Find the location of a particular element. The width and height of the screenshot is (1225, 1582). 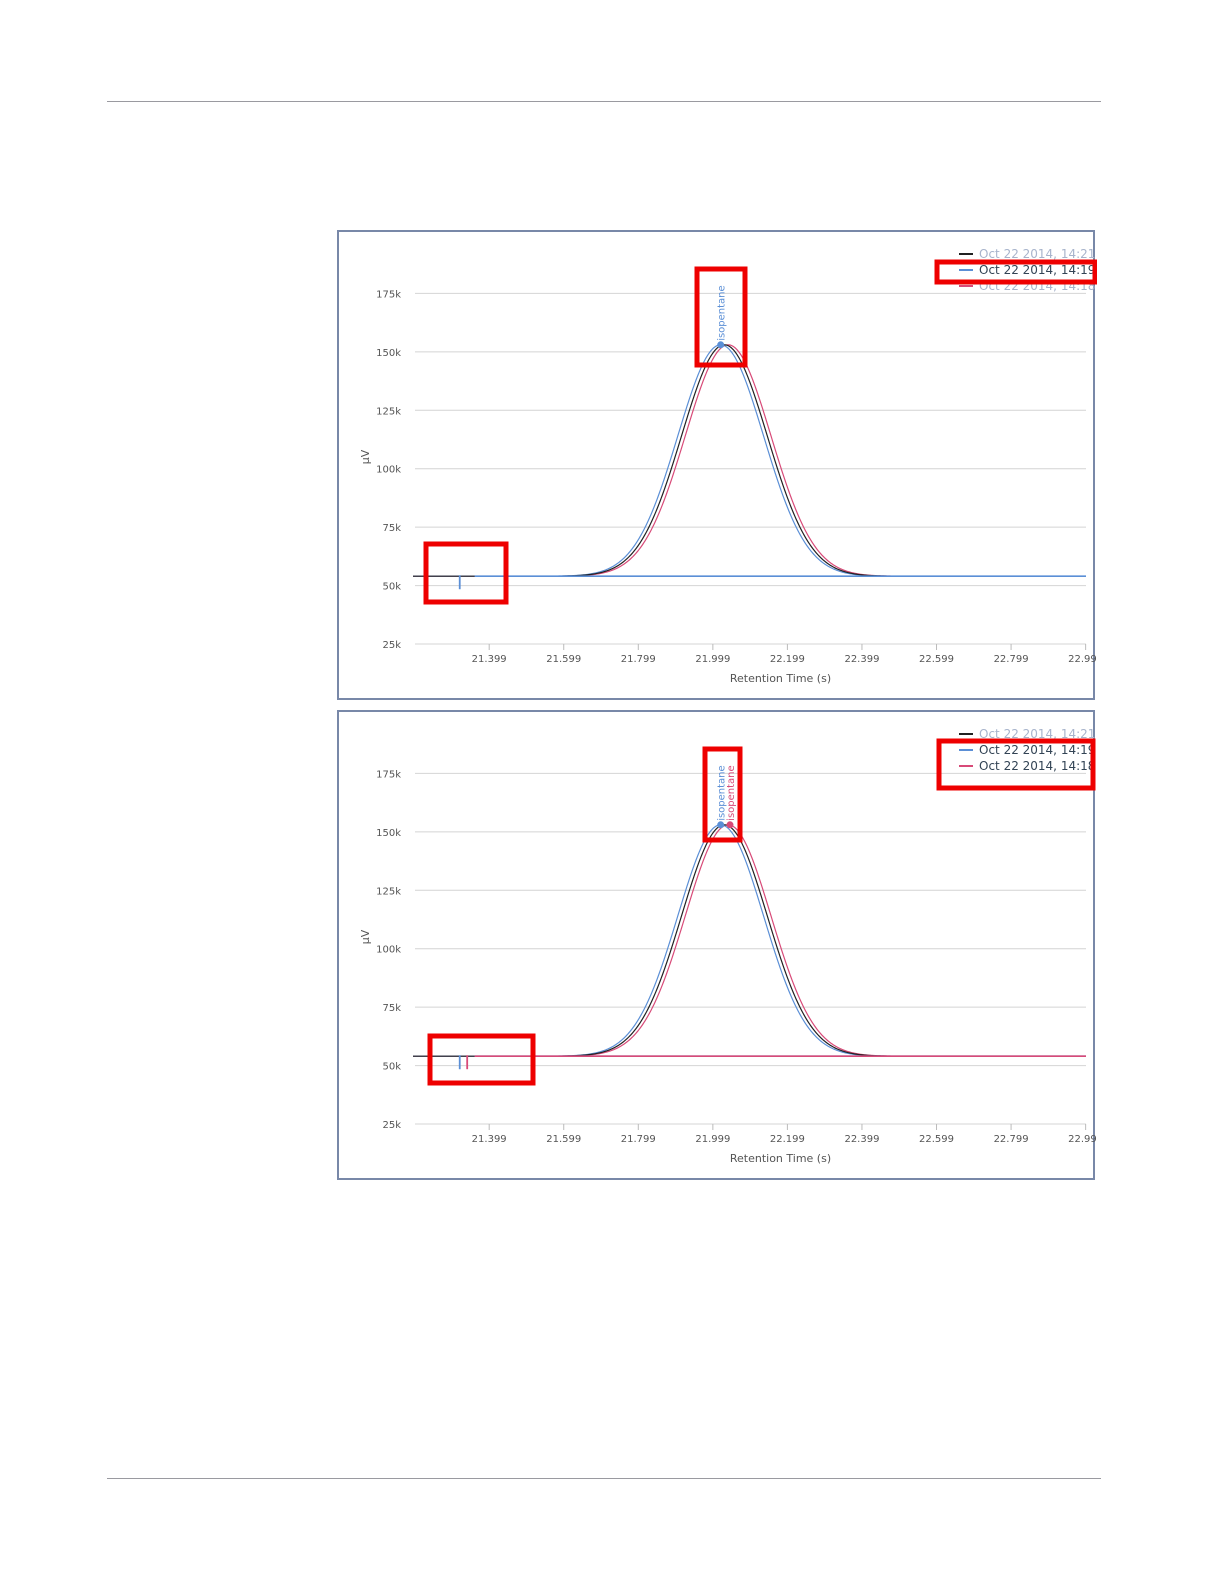

header-rule is located at coordinates (604, 101).